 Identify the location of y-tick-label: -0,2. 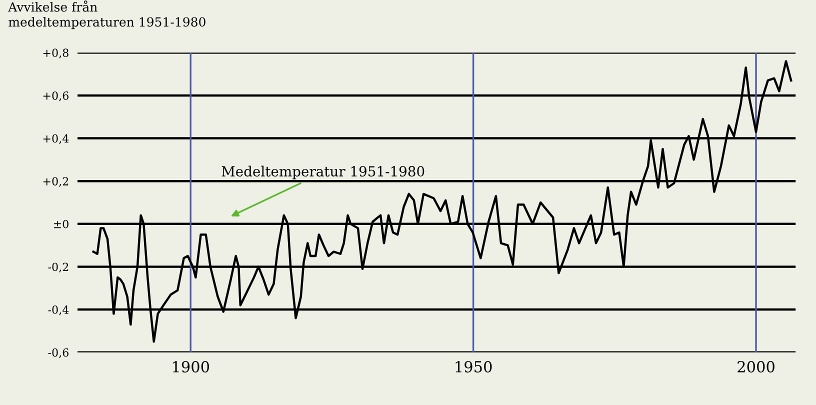
(58, 267).